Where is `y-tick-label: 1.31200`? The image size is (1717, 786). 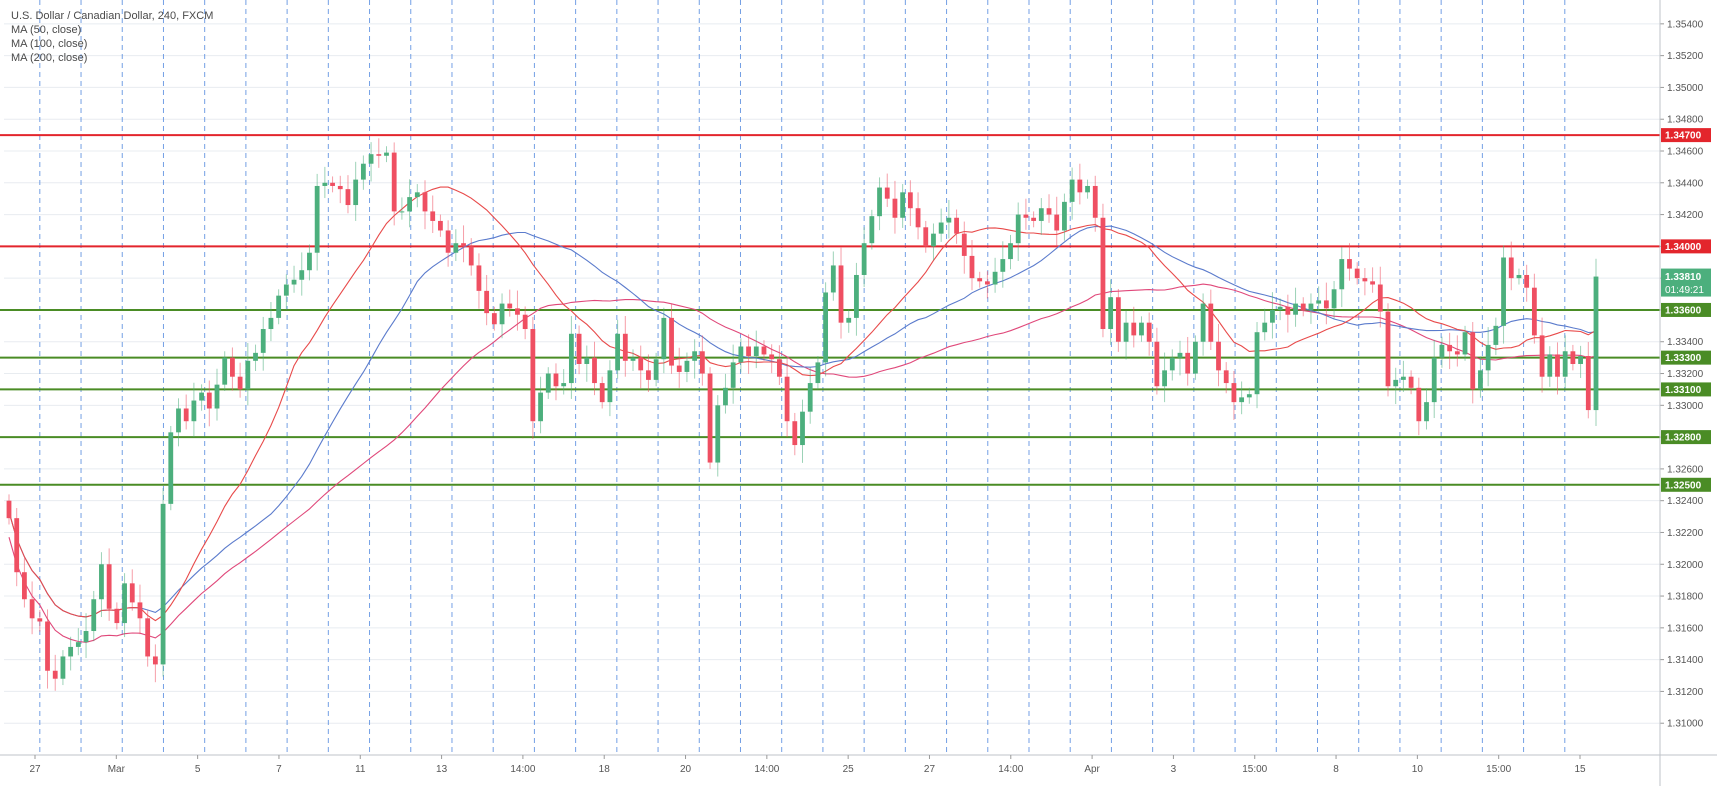 y-tick-label: 1.31200 is located at coordinates (1685, 692).